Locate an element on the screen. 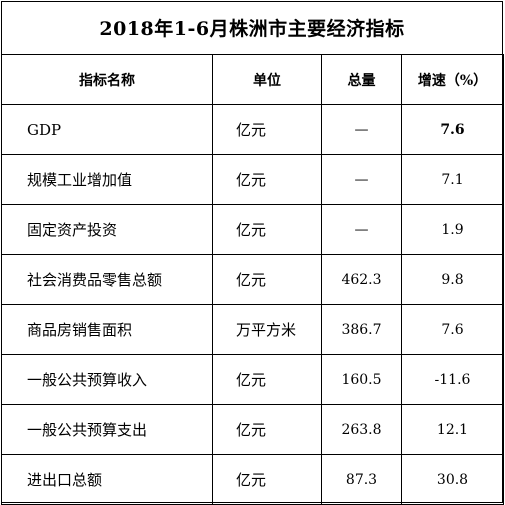 The image size is (505, 505). table-row: 社会消费品零售总额 亿元 462.3 9.8 is located at coordinates (252, 279).